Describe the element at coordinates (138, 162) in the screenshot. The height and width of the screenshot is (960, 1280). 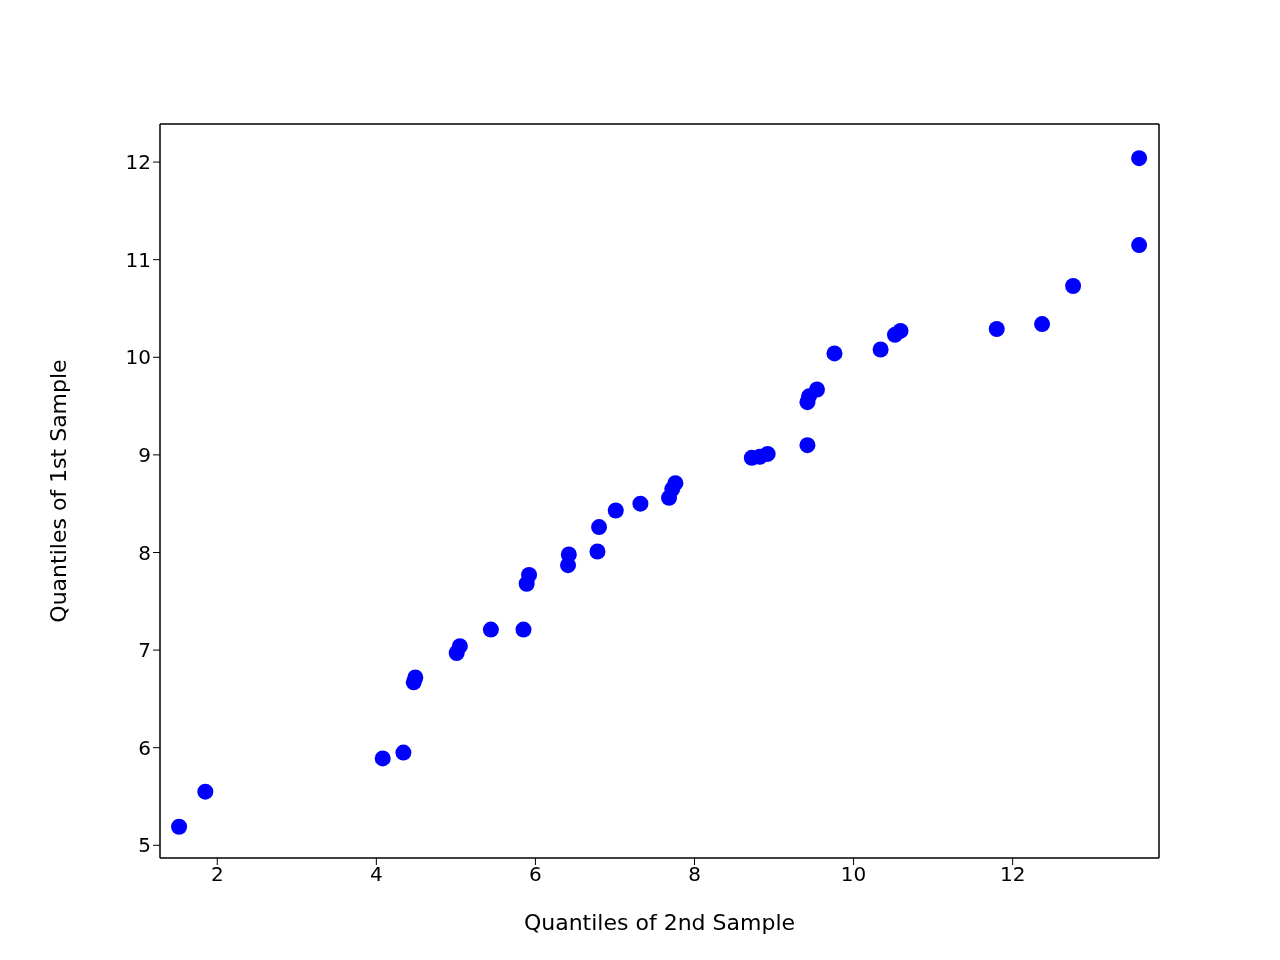
I see `y-tick-label: 12` at that location.